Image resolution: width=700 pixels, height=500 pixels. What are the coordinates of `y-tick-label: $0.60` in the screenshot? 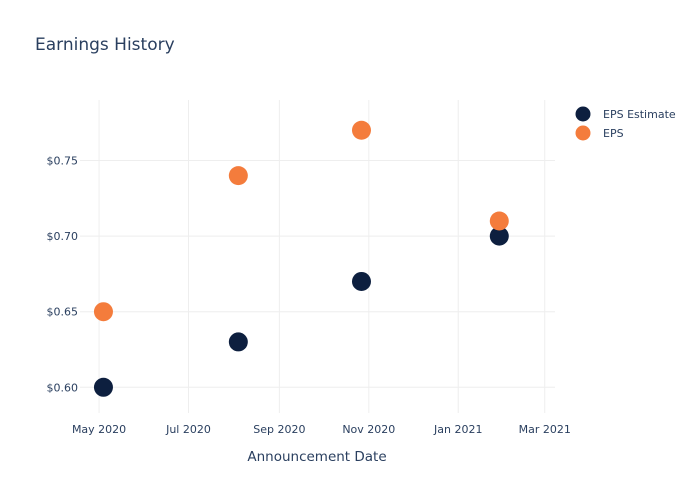 It's located at (63, 387).